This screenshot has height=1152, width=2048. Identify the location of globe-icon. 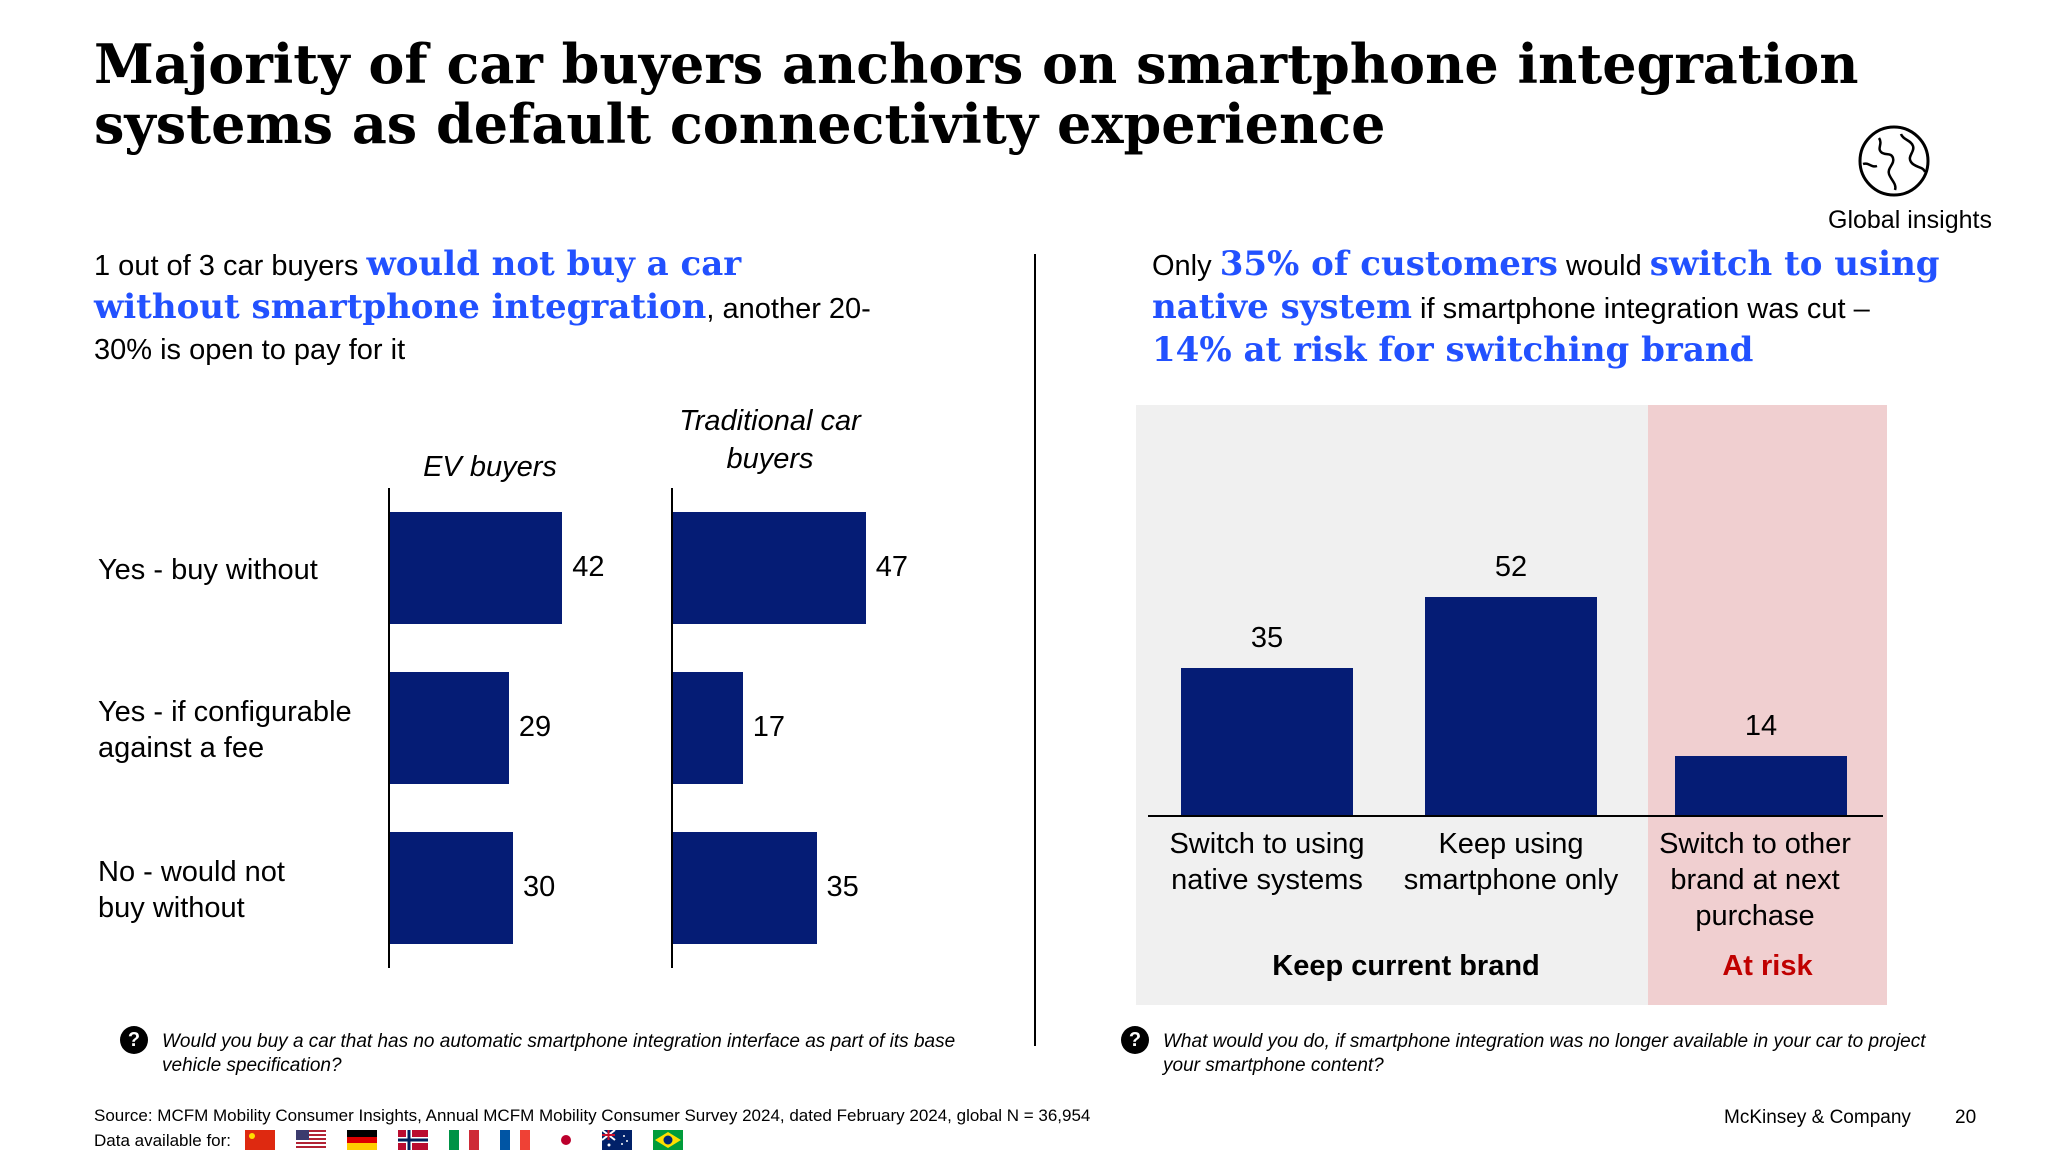
(1894, 161).